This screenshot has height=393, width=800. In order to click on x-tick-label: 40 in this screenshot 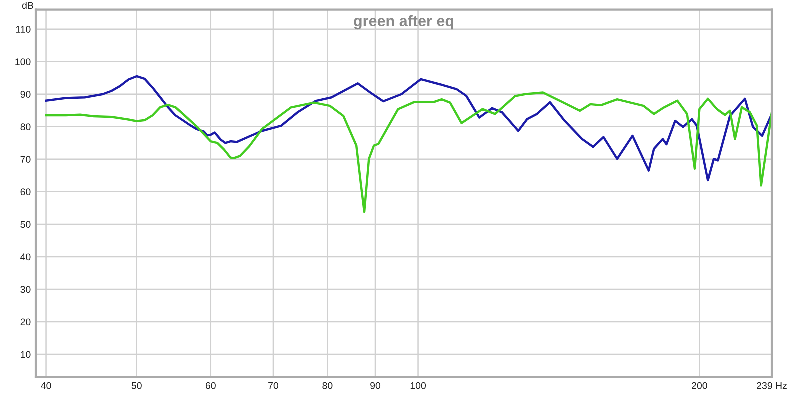, I will do `click(46, 386)`.